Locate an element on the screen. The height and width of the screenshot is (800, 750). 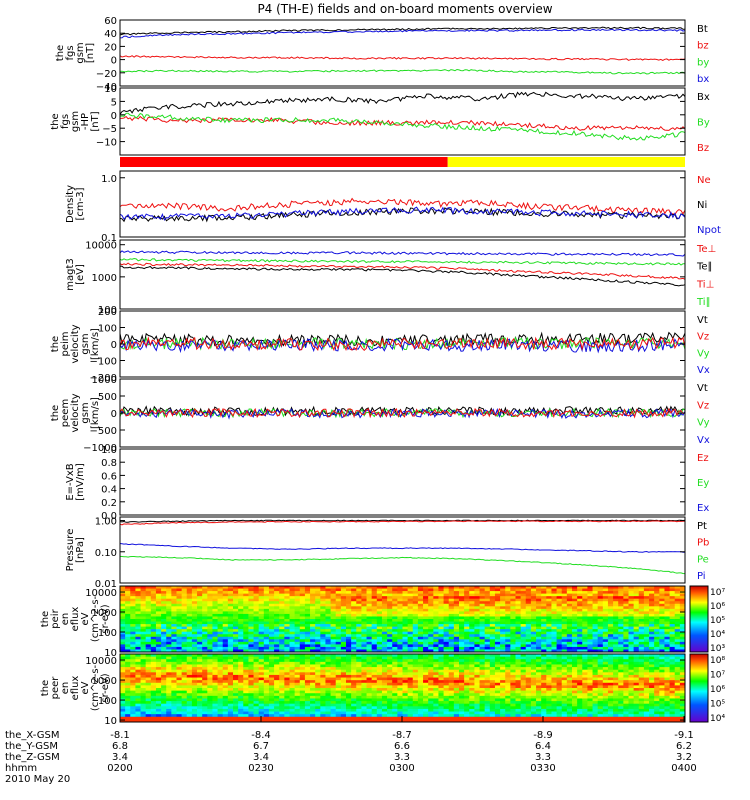
y-tick-label: −40 is located at coordinates (106, 87).